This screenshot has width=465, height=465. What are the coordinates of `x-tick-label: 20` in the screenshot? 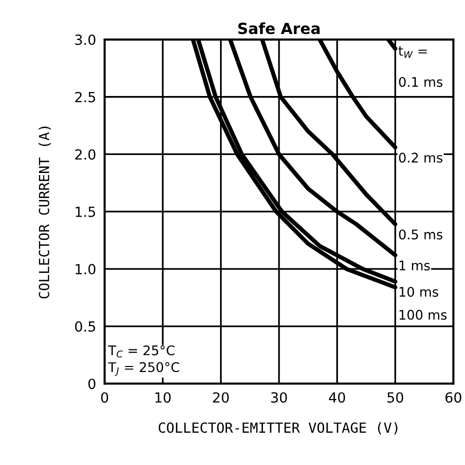 It's located at (221, 397).